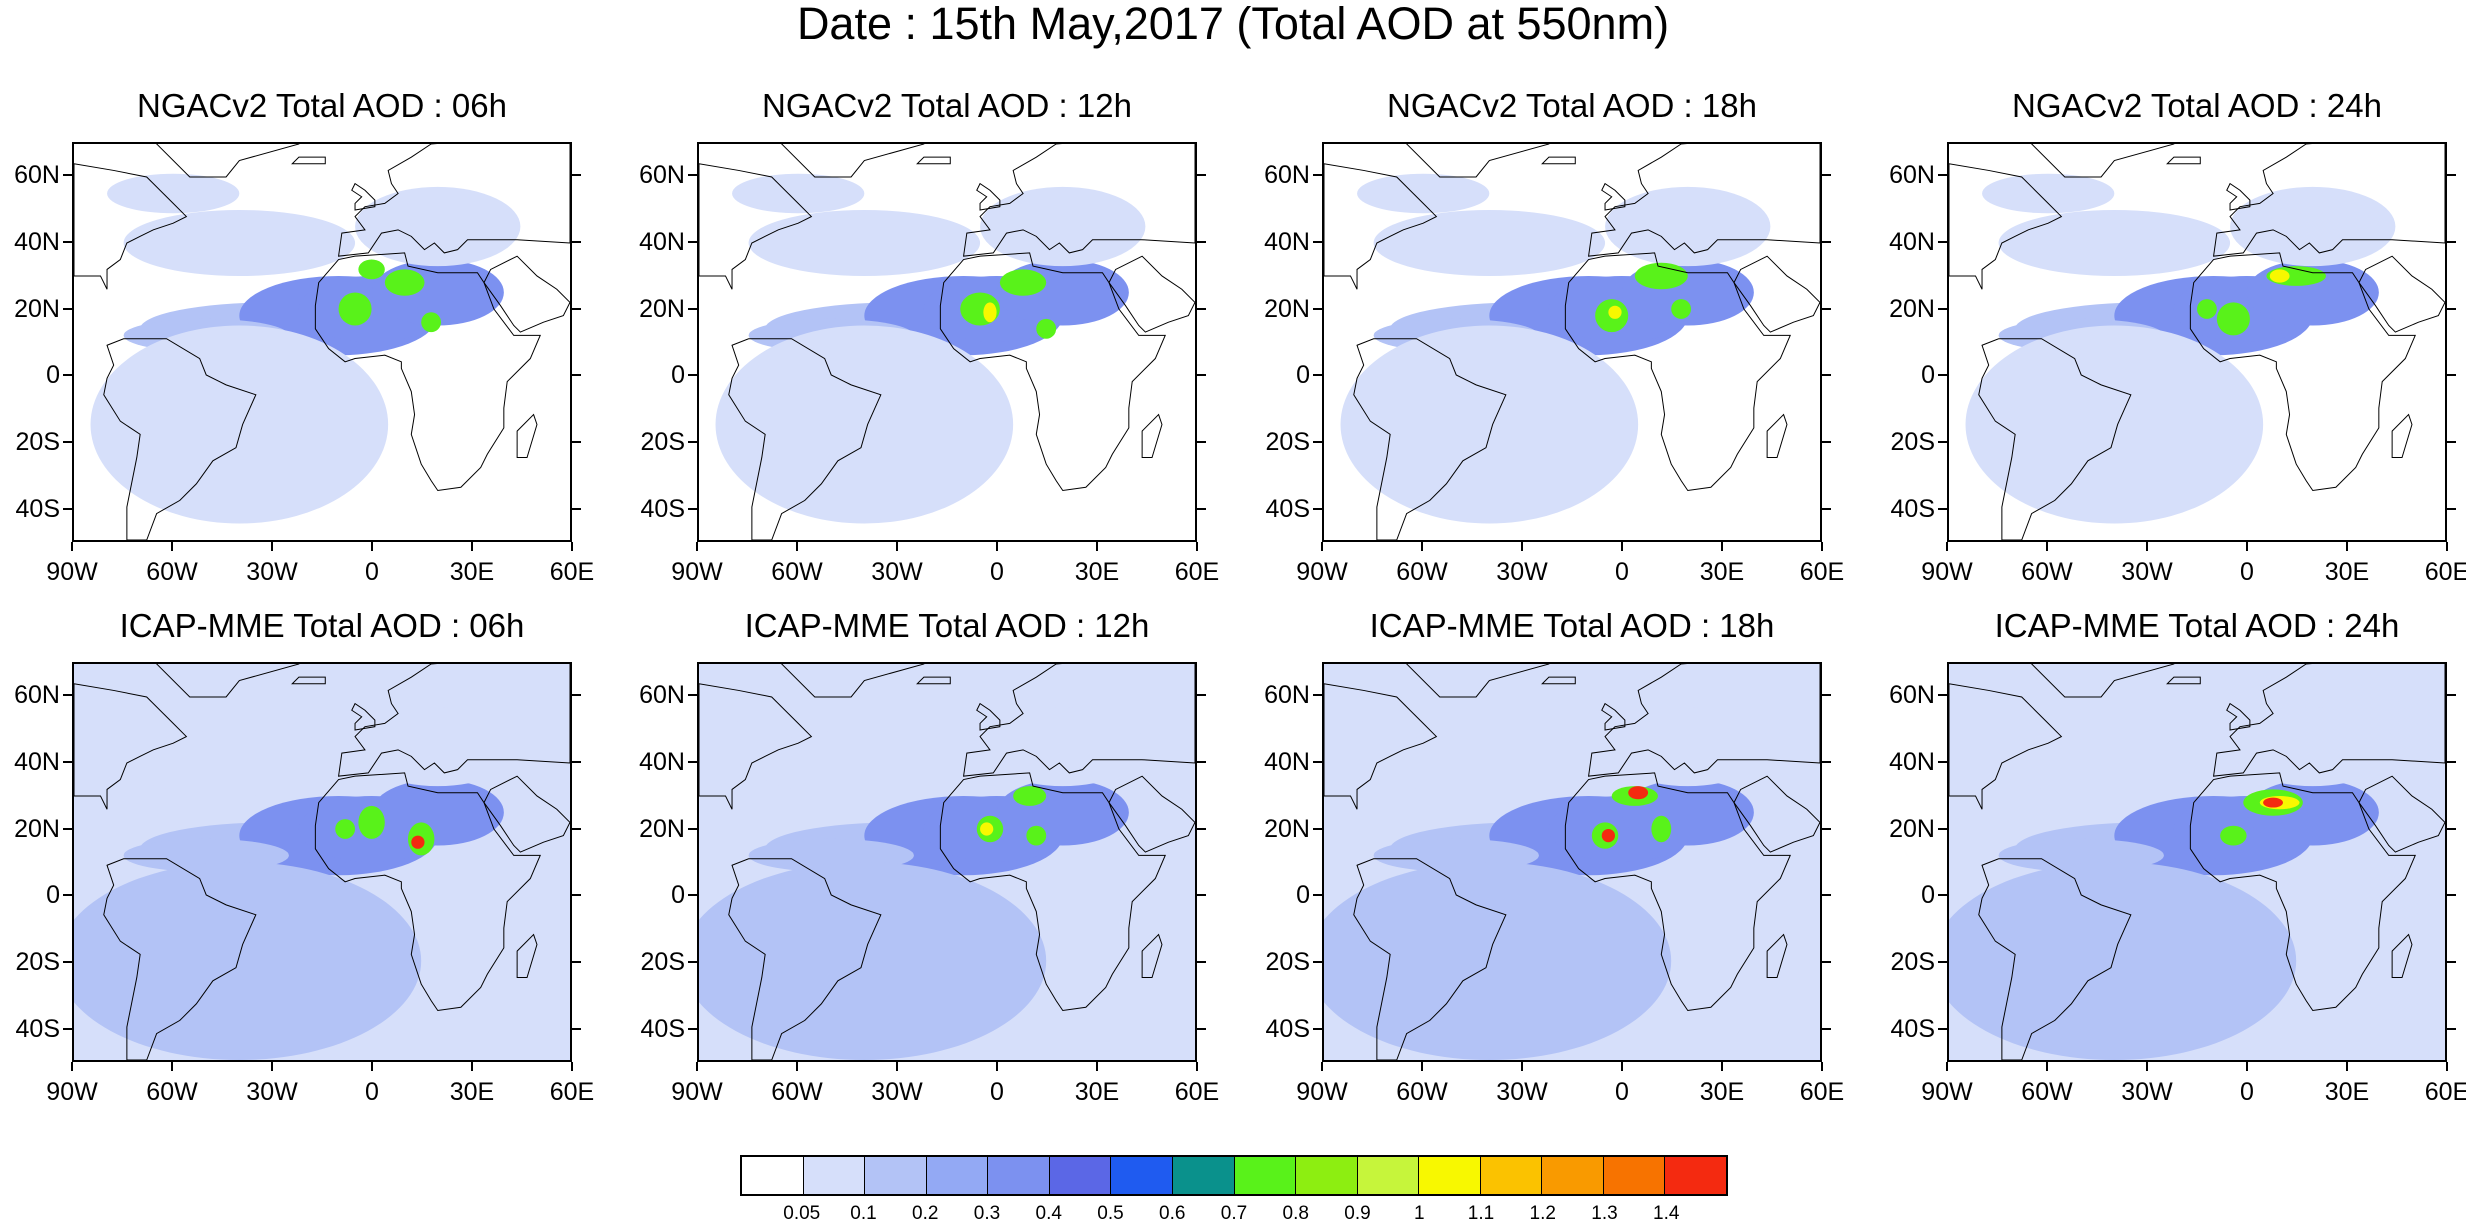 The image size is (2466, 1225). I want to click on x-tick-label: 30E, so click(472, 1092).